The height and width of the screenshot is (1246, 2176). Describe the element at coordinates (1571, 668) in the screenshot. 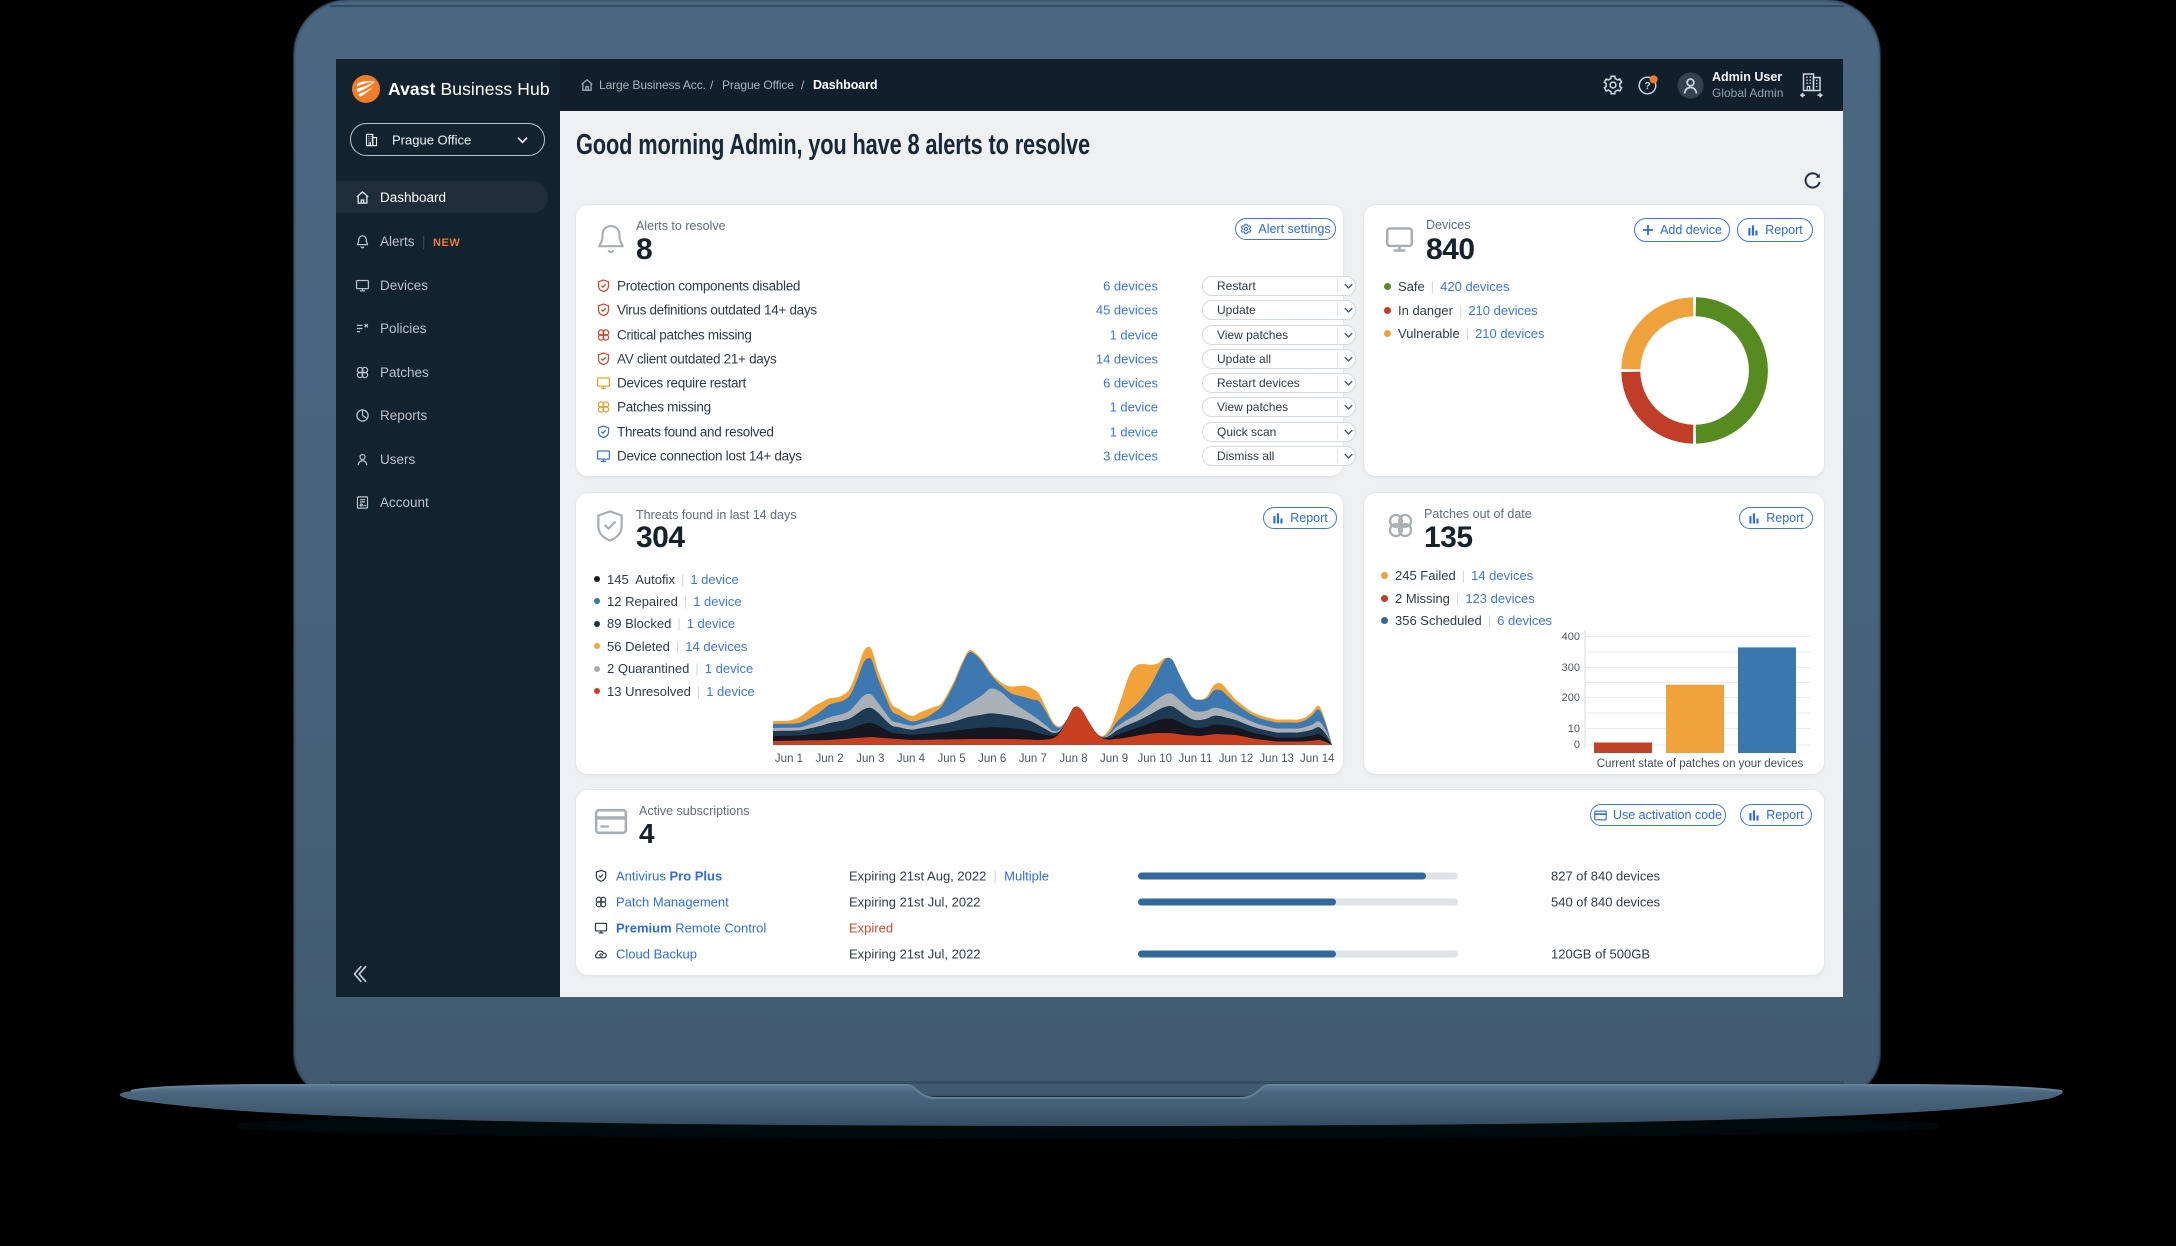

I see `svg-text: 300` at that location.